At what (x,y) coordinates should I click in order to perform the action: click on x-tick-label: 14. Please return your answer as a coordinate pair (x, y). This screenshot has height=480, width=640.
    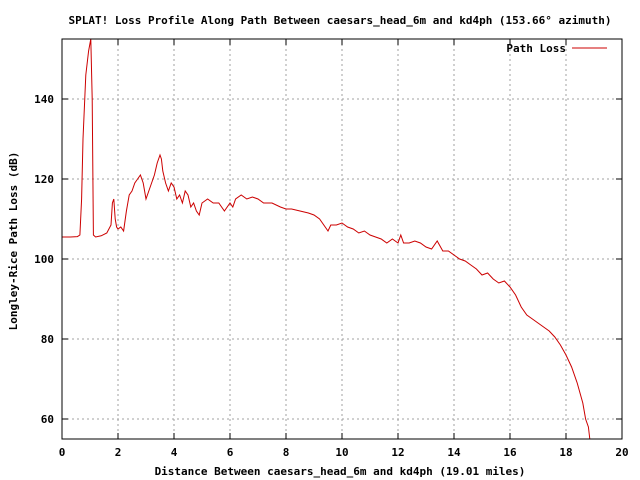
    Looking at the image, I should click on (454, 452).